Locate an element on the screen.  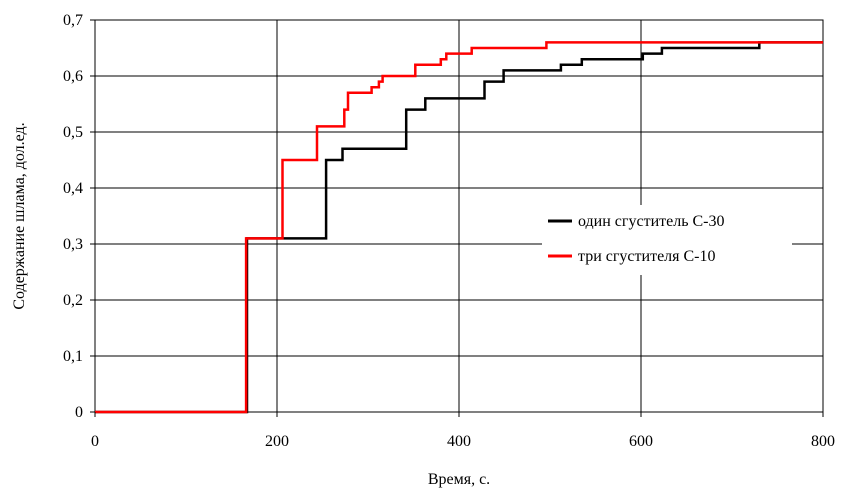
y-tick-label: 0,6 is located at coordinates (73, 76).